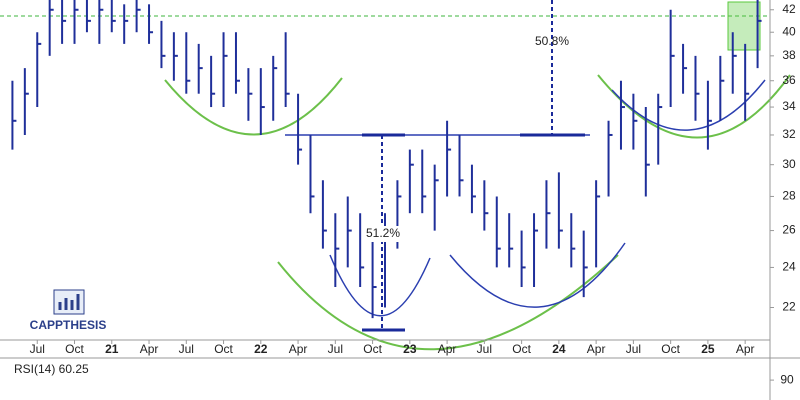 This screenshot has height=400, width=800. Describe the element at coordinates (789, 31) in the screenshot. I see `y-tick-label: 40` at that location.